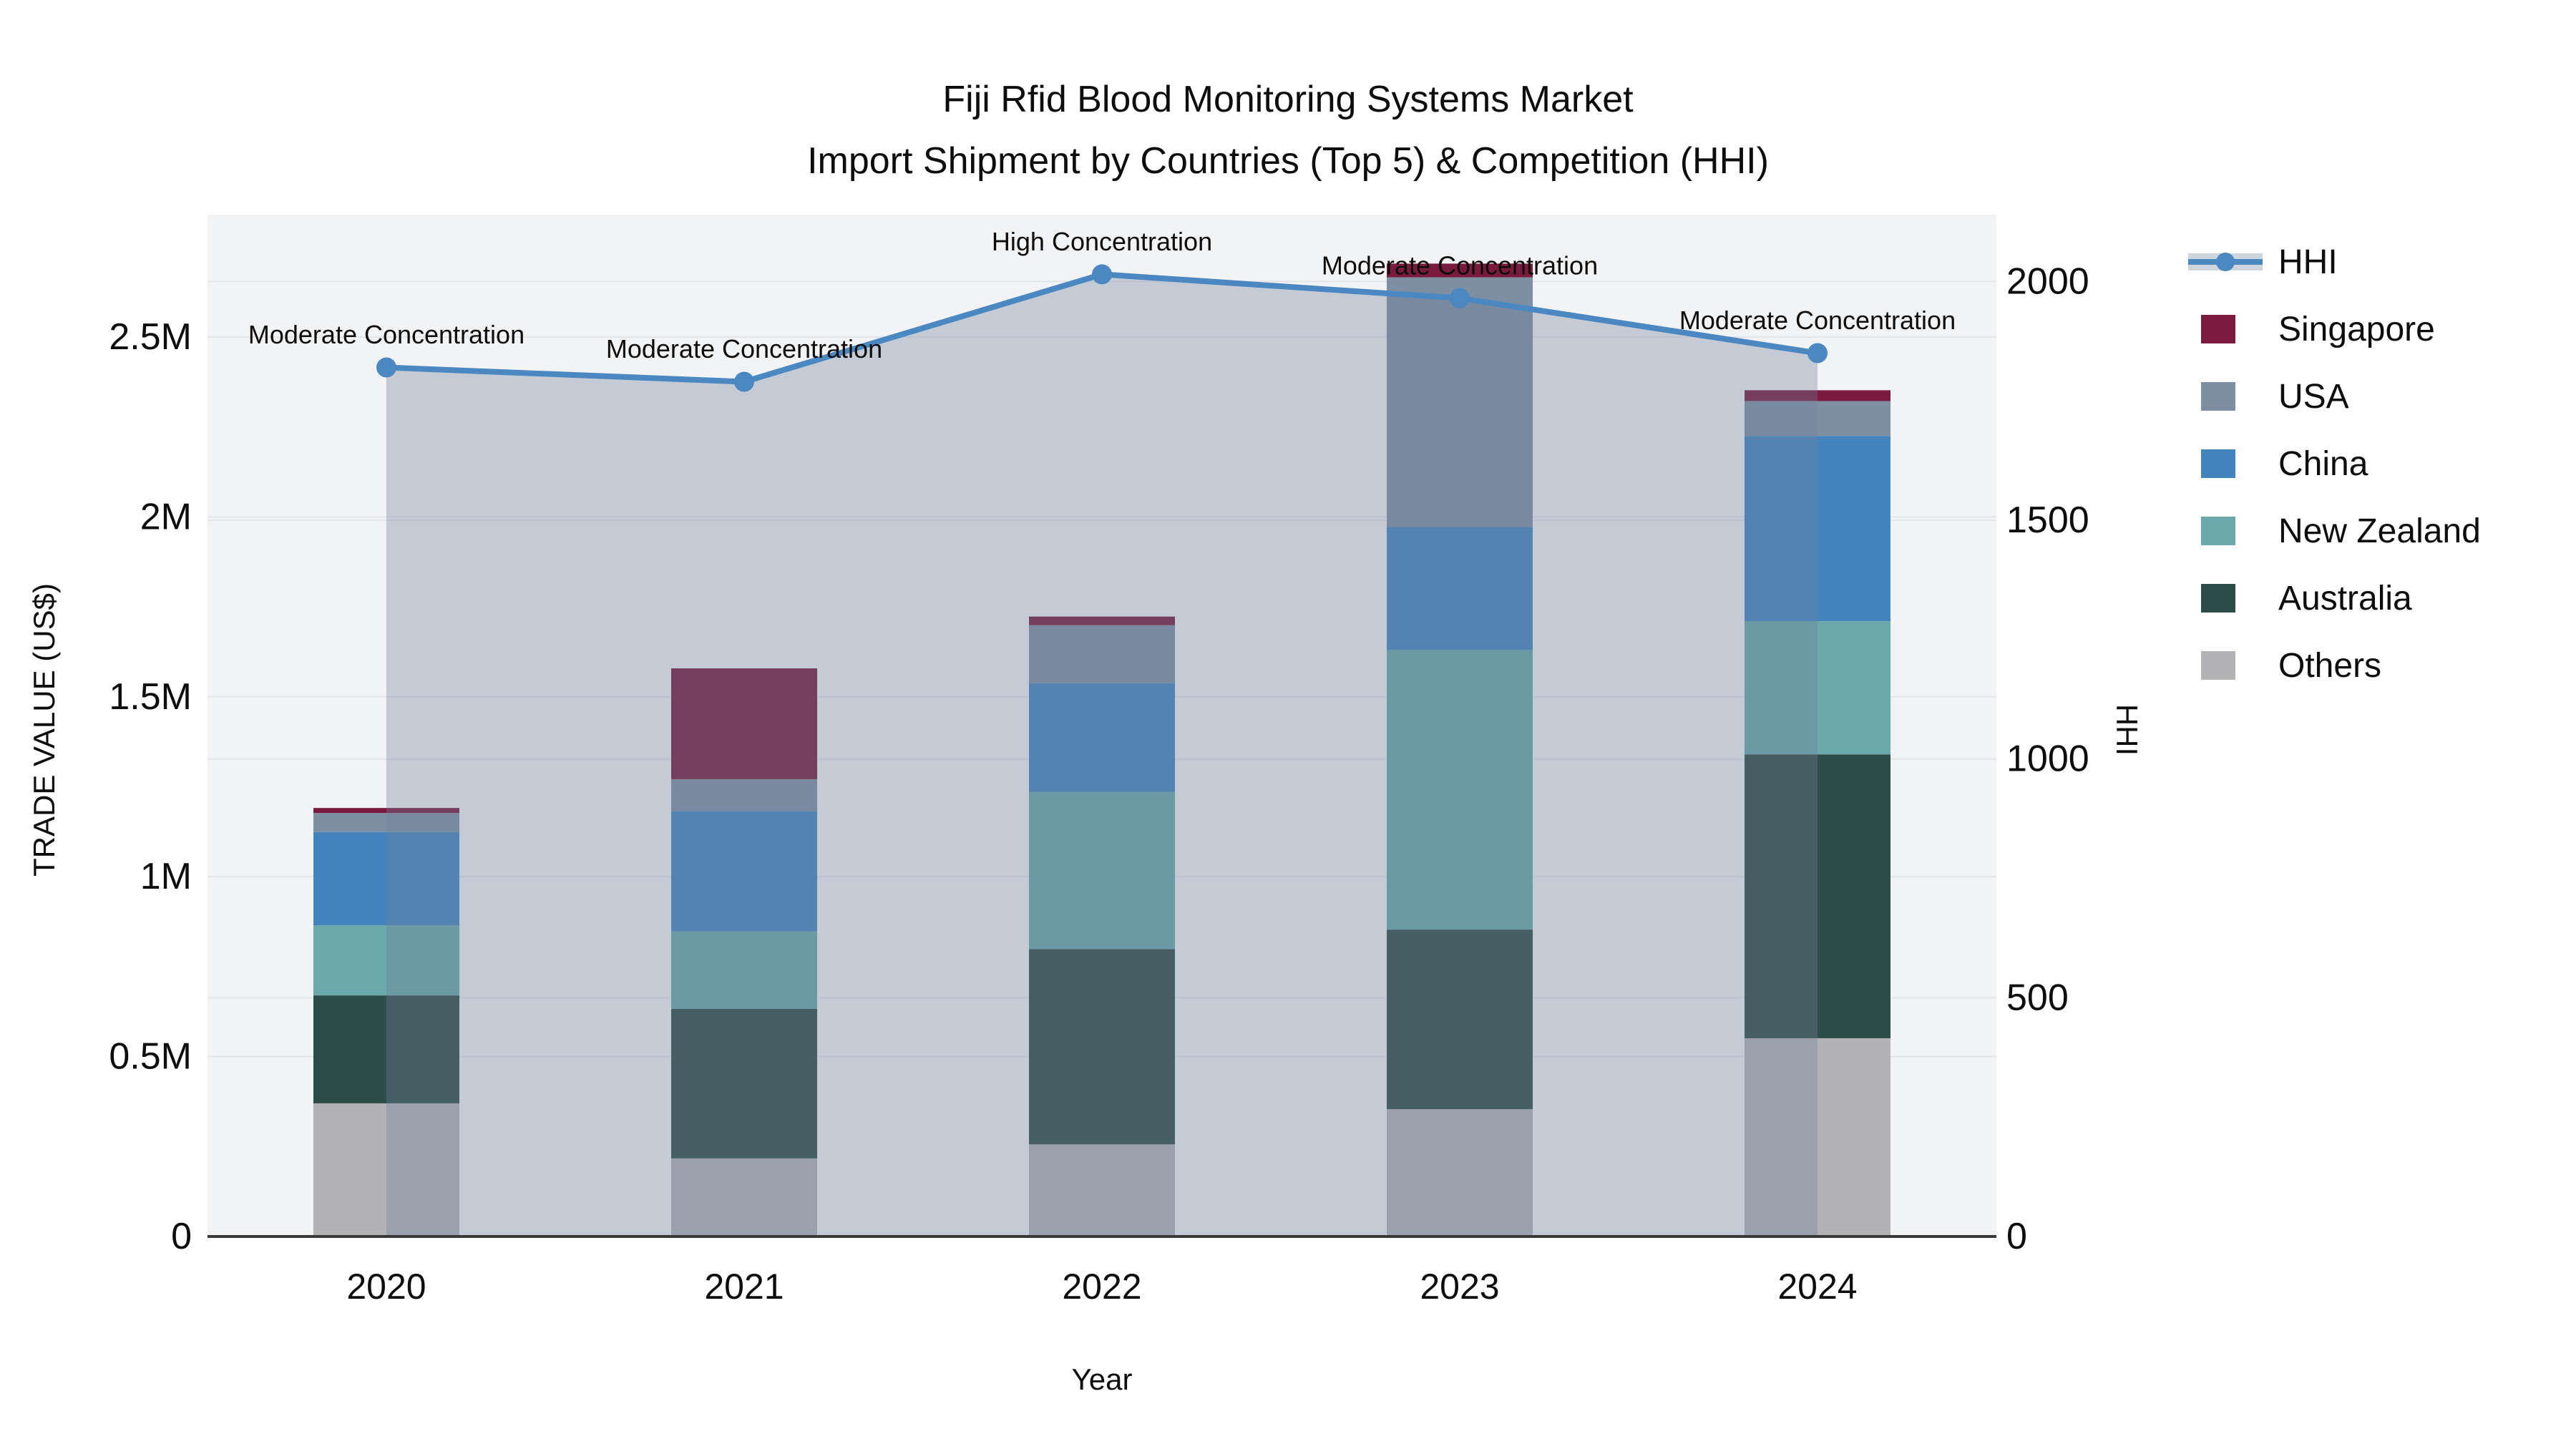 This screenshot has height=1449, width=2576. I want to click on x-tick-label: 2021, so click(744, 1287).